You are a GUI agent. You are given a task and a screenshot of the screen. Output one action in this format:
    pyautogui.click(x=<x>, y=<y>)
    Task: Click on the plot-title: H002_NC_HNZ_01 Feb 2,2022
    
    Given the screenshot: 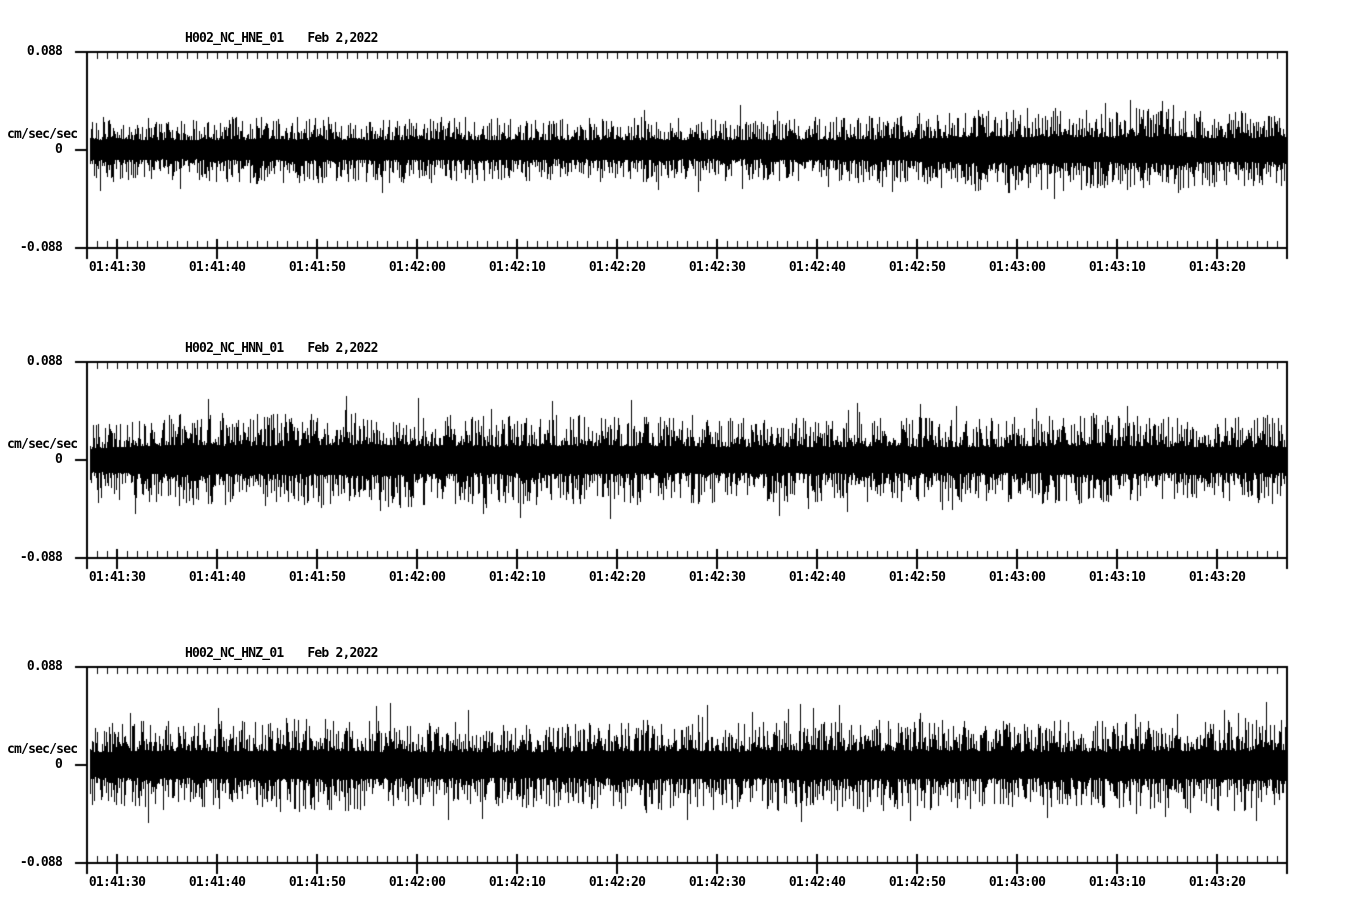 What is the action you would take?
    pyautogui.click(x=281, y=654)
    